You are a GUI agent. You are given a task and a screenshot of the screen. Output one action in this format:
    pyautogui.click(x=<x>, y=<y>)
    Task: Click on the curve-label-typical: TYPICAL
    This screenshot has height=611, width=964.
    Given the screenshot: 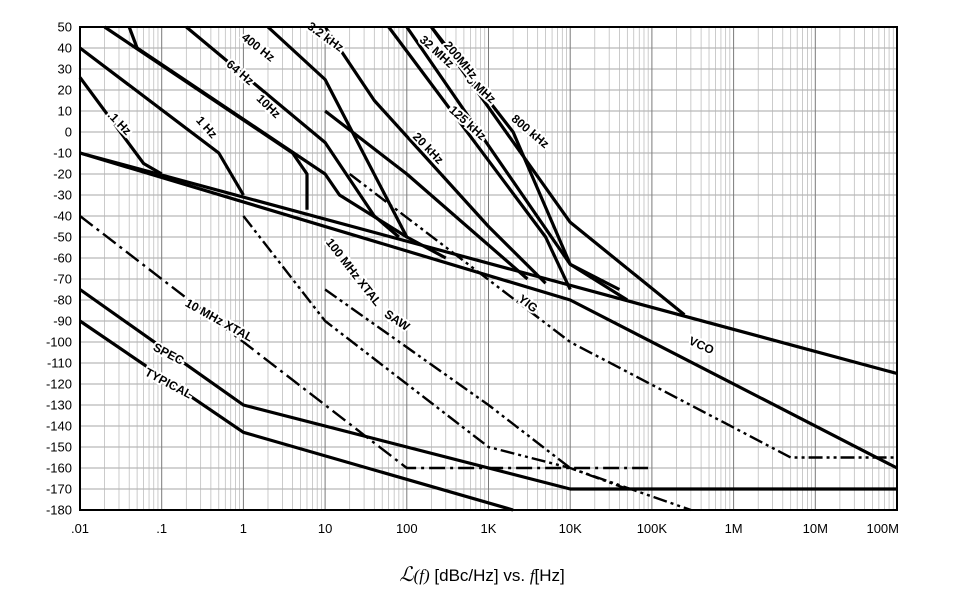 What is the action you would take?
    pyautogui.click(x=169, y=383)
    